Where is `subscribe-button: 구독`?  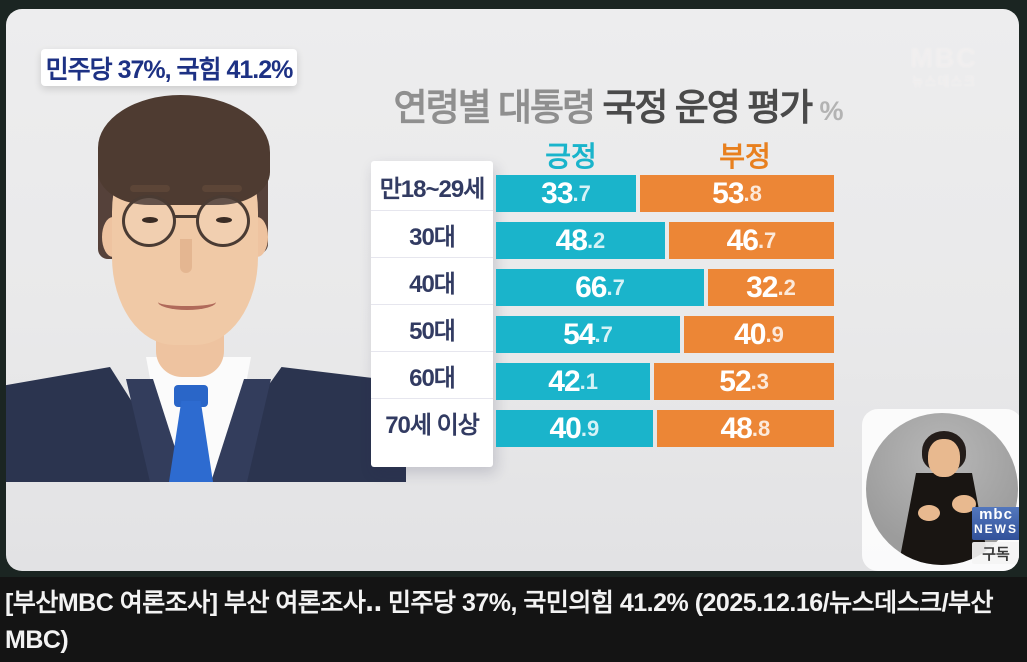
subscribe-button: 구독 is located at coordinates (995, 553).